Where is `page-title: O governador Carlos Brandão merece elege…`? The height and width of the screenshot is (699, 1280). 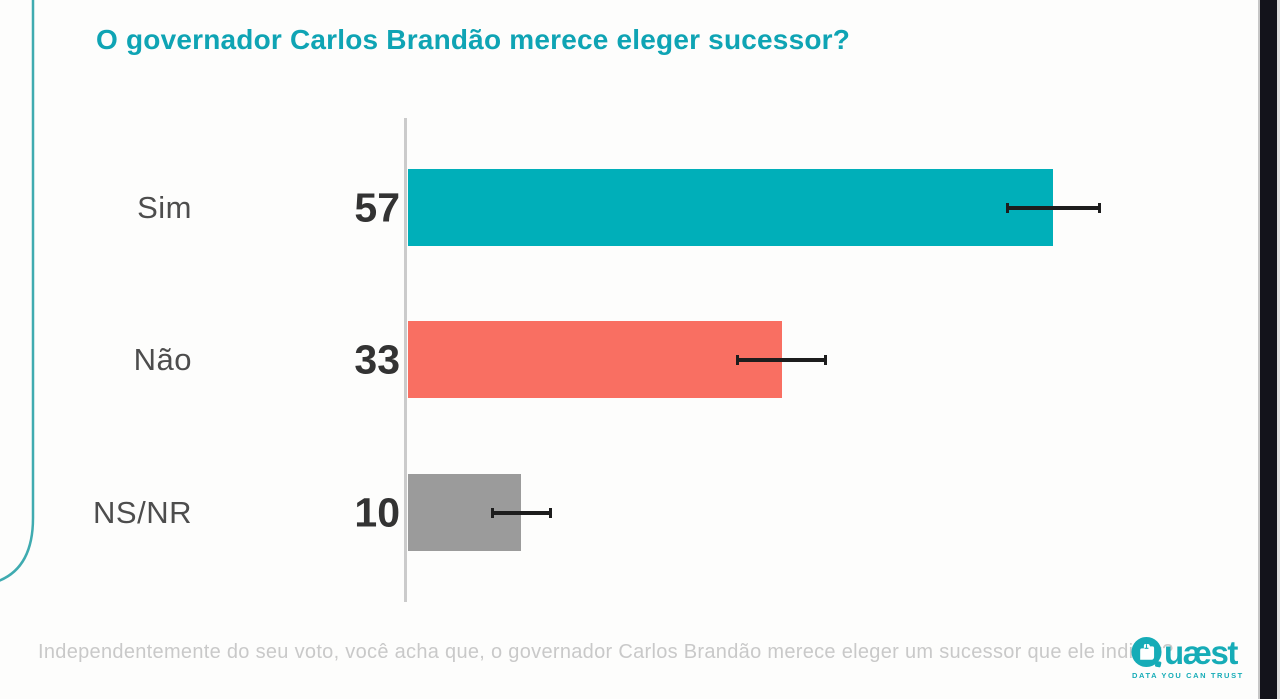
page-title: O governador Carlos Brandão merece elege… is located at coordinates (473, 39).